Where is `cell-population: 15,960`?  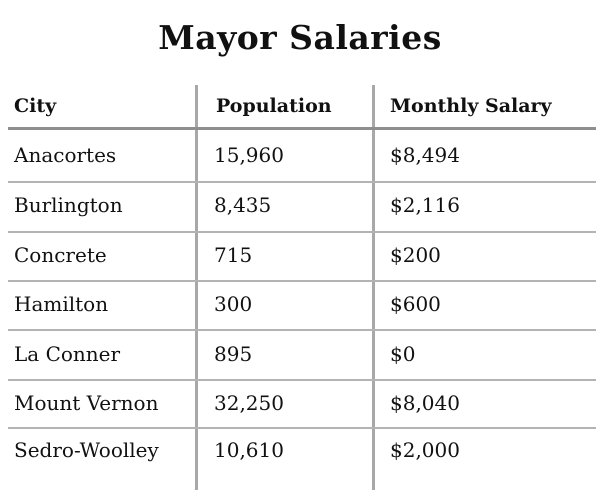 cell-population: 15,960 is located at coordinates (249, 155).